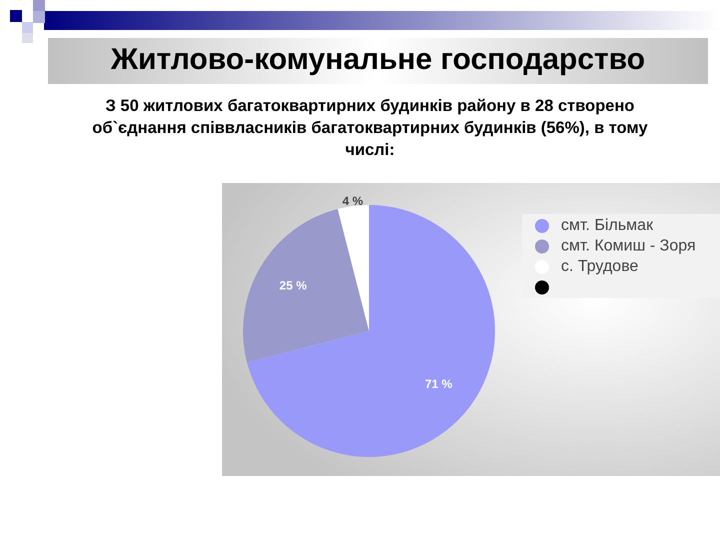  I want to click on chart-title: Житлово-комунальне господарство, so click(378, 59).